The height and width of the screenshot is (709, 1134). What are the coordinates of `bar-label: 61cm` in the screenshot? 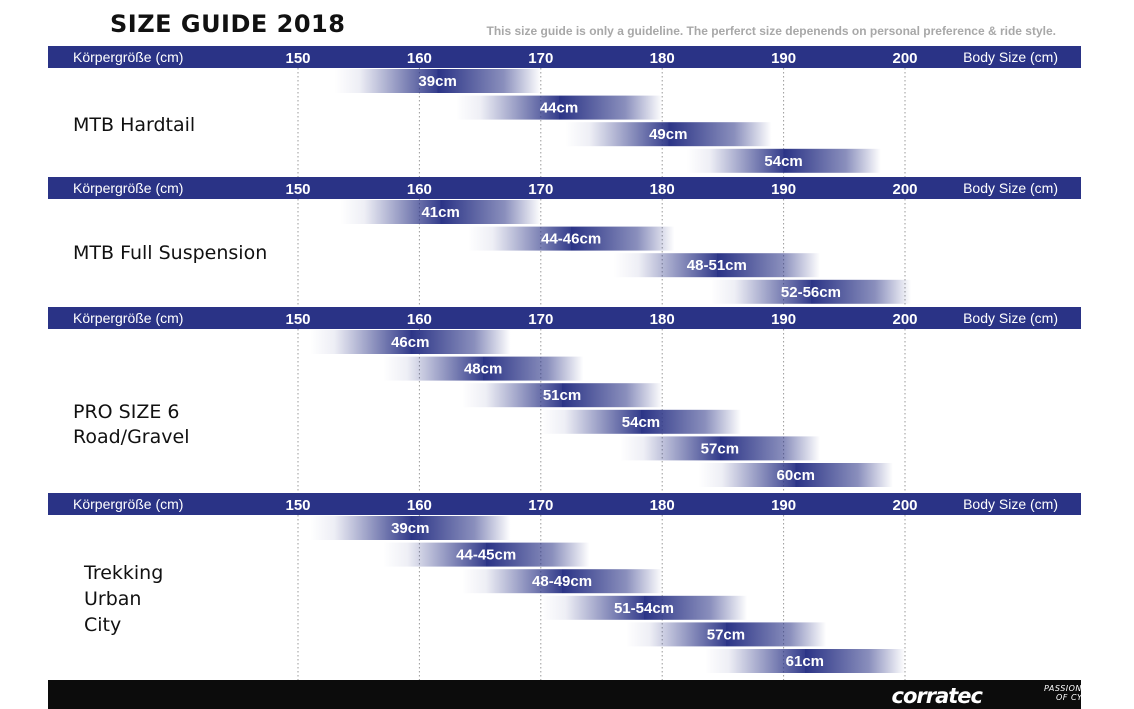 It's located at (805, 661).